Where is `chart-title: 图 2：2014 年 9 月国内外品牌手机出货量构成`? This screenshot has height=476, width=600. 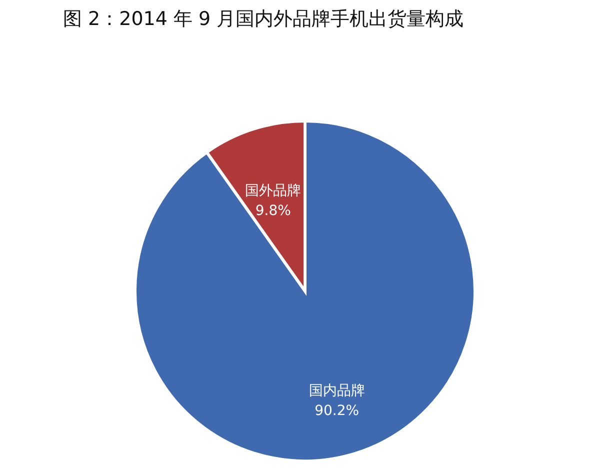 chart-title: 图 2：2014 年 9 月国内外品牌手机出货量构成 is located at coordinates (263, 19).